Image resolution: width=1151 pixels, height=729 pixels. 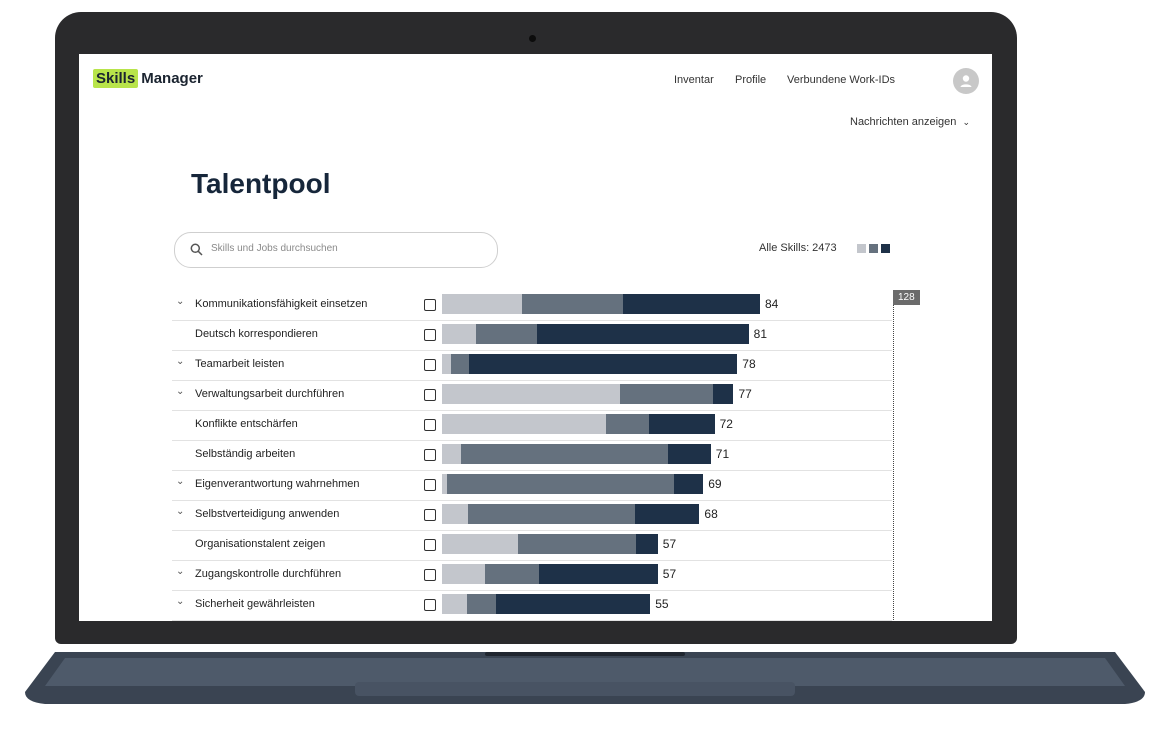 What do you see at coordinates (726, 424) in the screenshot?
I see `skill-value: 72` at bounding box center [726, 424].